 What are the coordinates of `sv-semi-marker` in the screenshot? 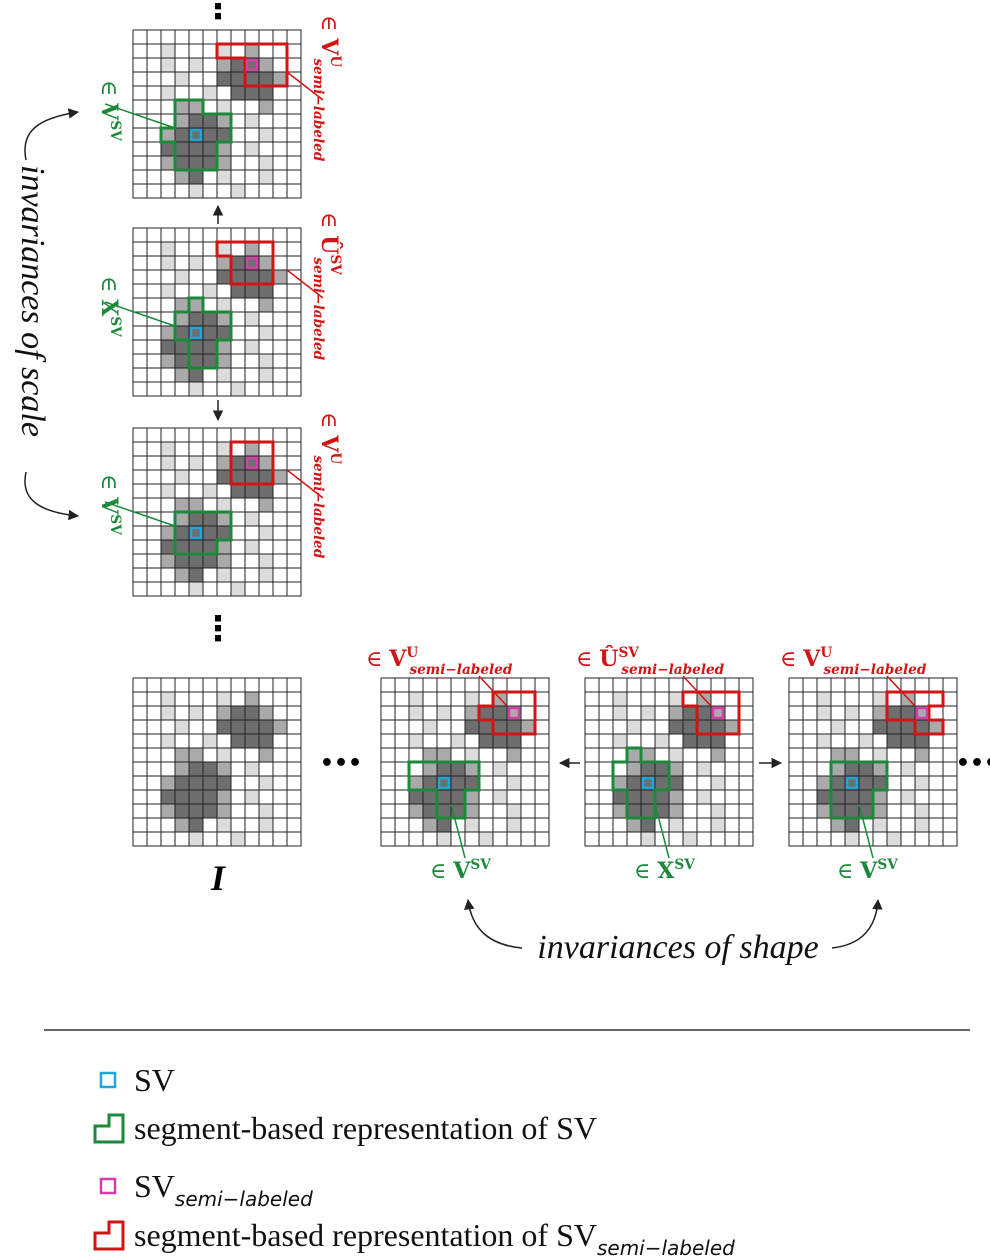 It's located at (252, 463).